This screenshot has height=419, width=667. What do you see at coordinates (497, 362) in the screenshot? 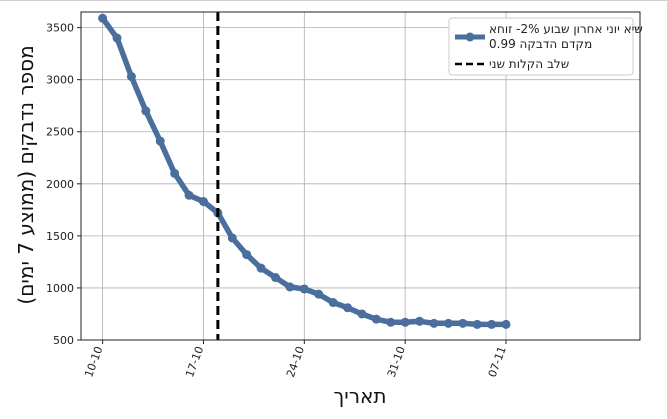
I see `x-tick-label: 07-11` at bounding box center [497, 362].